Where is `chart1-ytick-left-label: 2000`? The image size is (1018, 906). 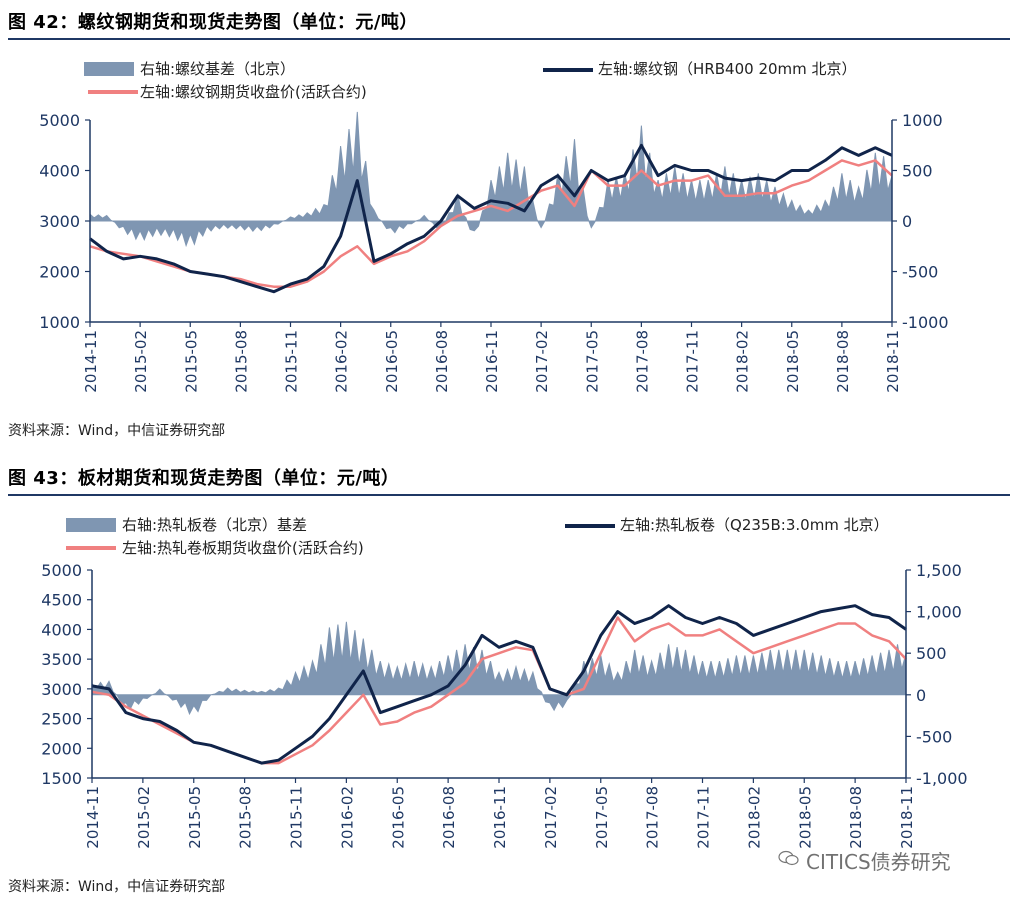 chart1-ytick-left-label: 2000 is located at coordinates (59, 272).